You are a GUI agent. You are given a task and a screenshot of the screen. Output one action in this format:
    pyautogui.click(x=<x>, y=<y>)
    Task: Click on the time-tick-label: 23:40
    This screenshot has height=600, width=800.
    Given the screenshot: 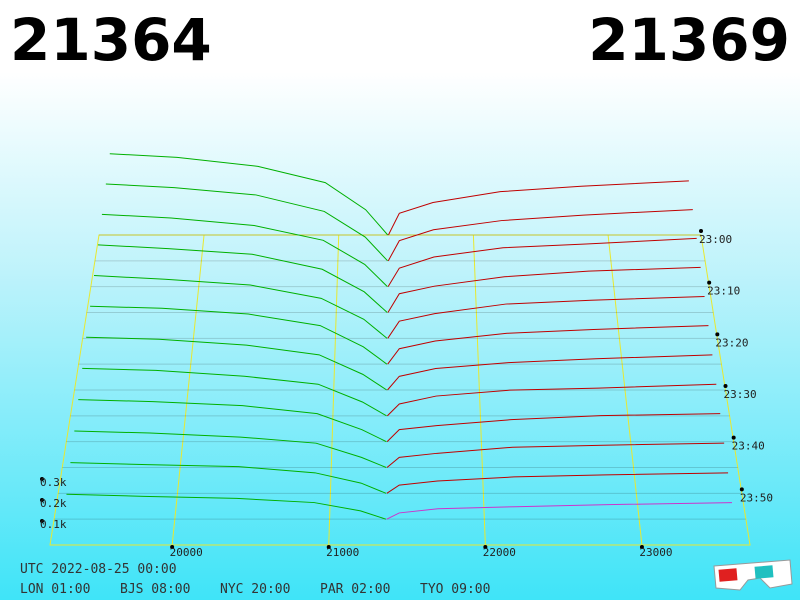 What is the action you would take?
    pyautogui.click(x=748, y=446)
    